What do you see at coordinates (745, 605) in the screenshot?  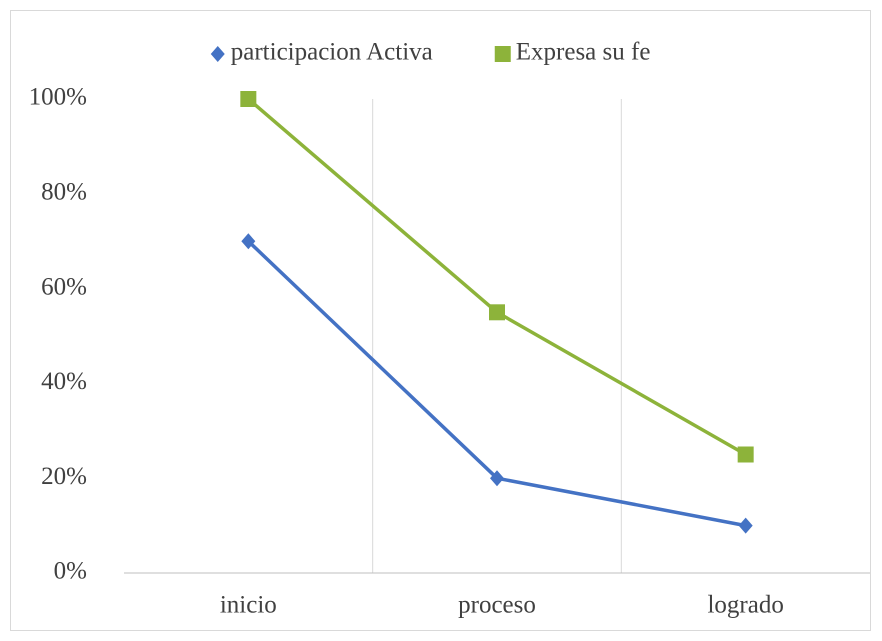 I see `x-tick-label: logrado` at bounding box center [745, 605].